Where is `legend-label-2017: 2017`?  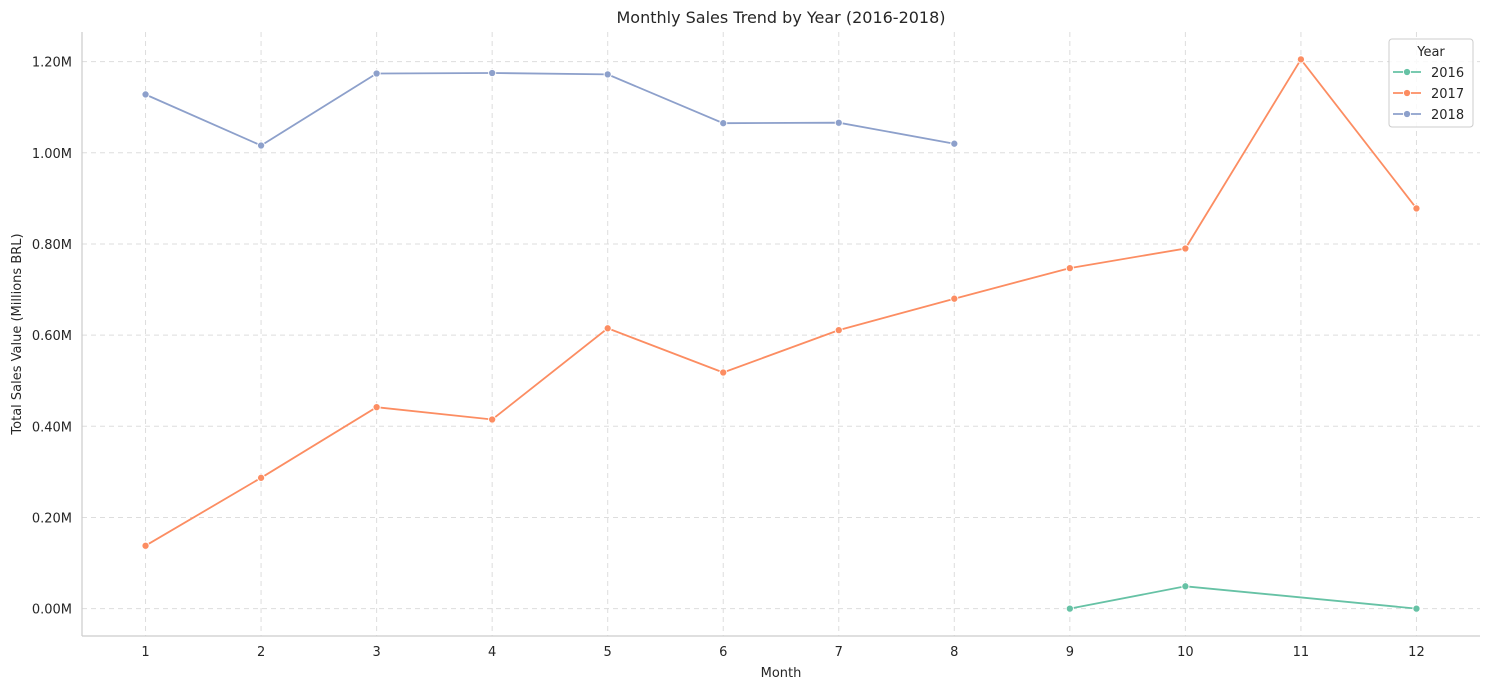 legend-label-2017: 2017 is located at coordinates (1447, 94).